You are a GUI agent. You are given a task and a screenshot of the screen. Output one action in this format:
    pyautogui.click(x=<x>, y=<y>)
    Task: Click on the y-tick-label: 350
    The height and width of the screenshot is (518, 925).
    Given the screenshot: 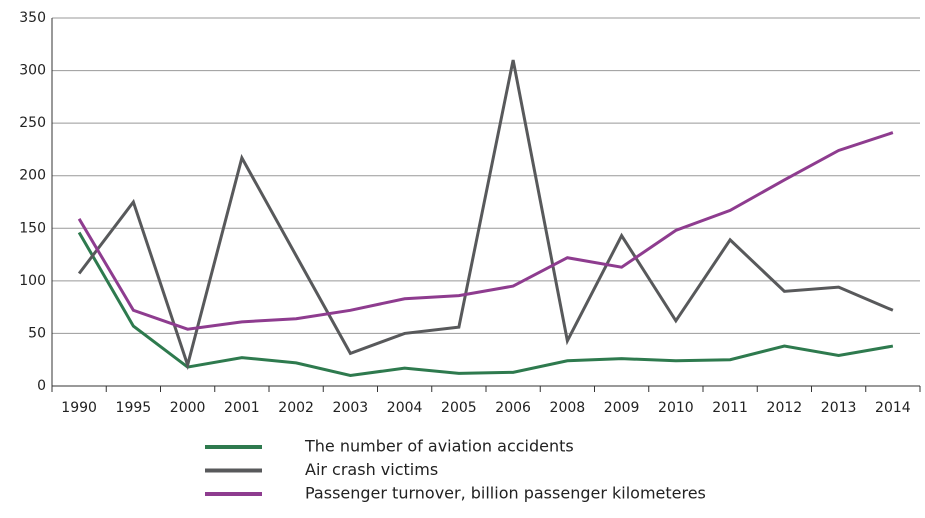 What is the action you would take?
    pyautogui.click(x=32, y=18)
    